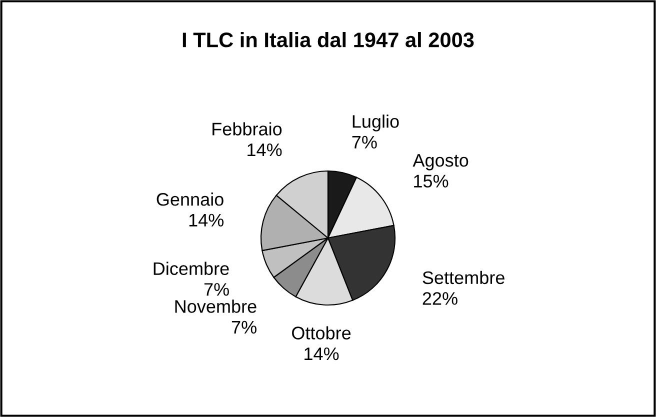 The image size is (656, 417). What do you see at coordinates (190, 199) in the screenshot?
I see `slice-label: Gennaio` at bounding box center [190, 199].